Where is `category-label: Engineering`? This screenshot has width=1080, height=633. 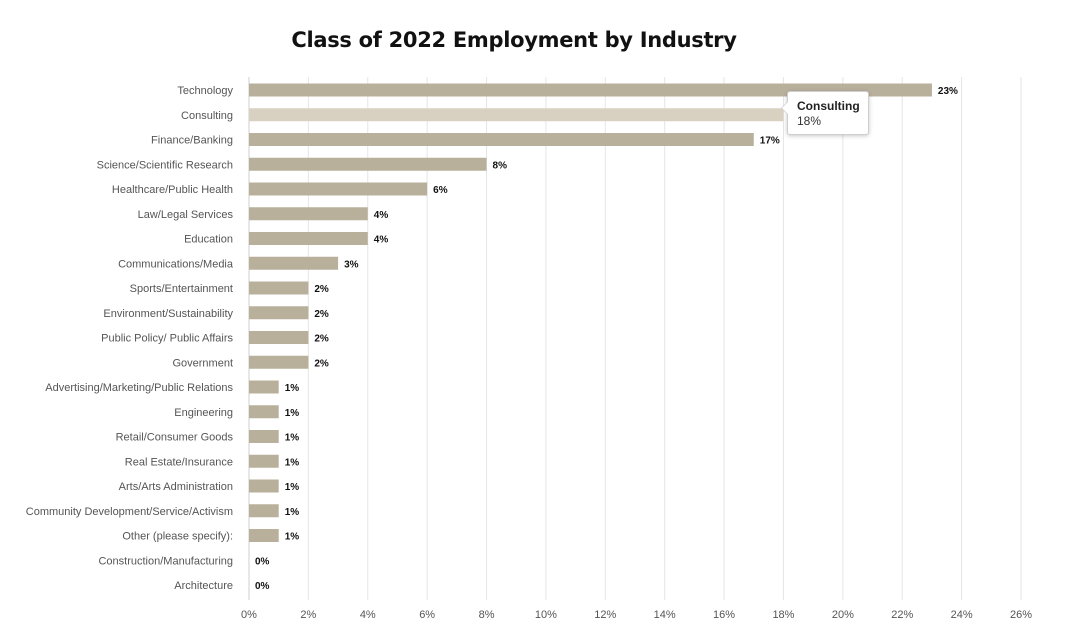
category-label: Engineering is located at coordinates (203, 413).